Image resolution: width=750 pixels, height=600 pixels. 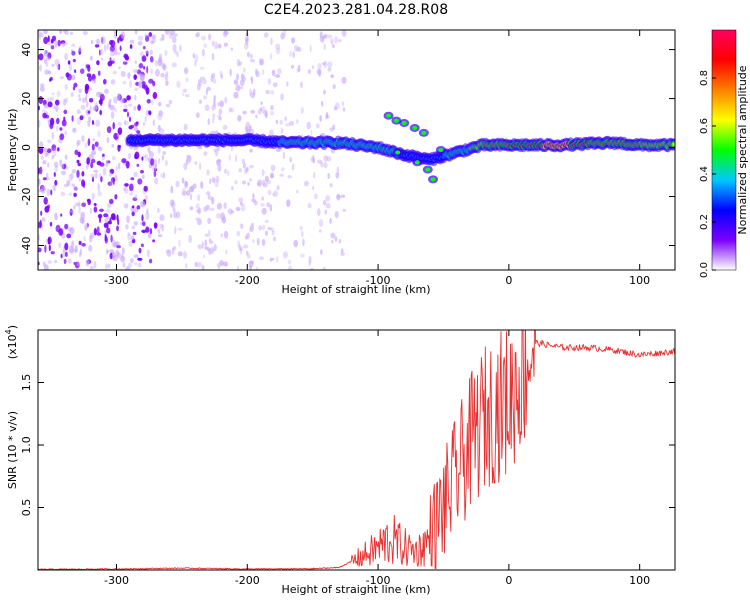 What do you see at coordinates (12, 450) in the screenshot?
I see `snr-y-axis-label: SNR (10 * v/v)` at bounding box center [12, 450].